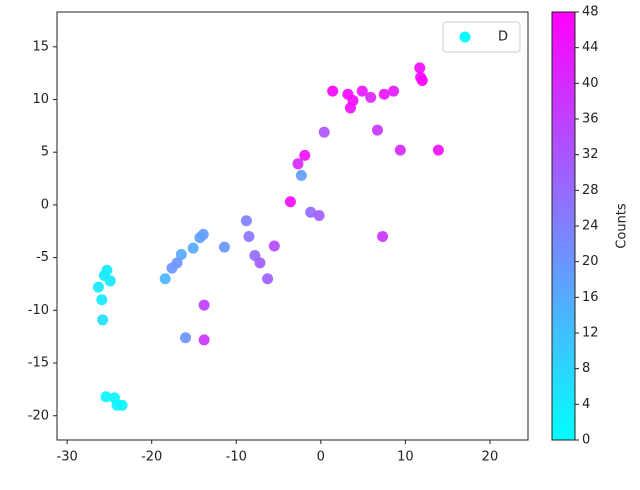 The image size is (640, 490). What do you see at coordinates (590, 261) in the screenshot?
I see `colorbar-tick-label: 20` at bounding box center [590, 261].